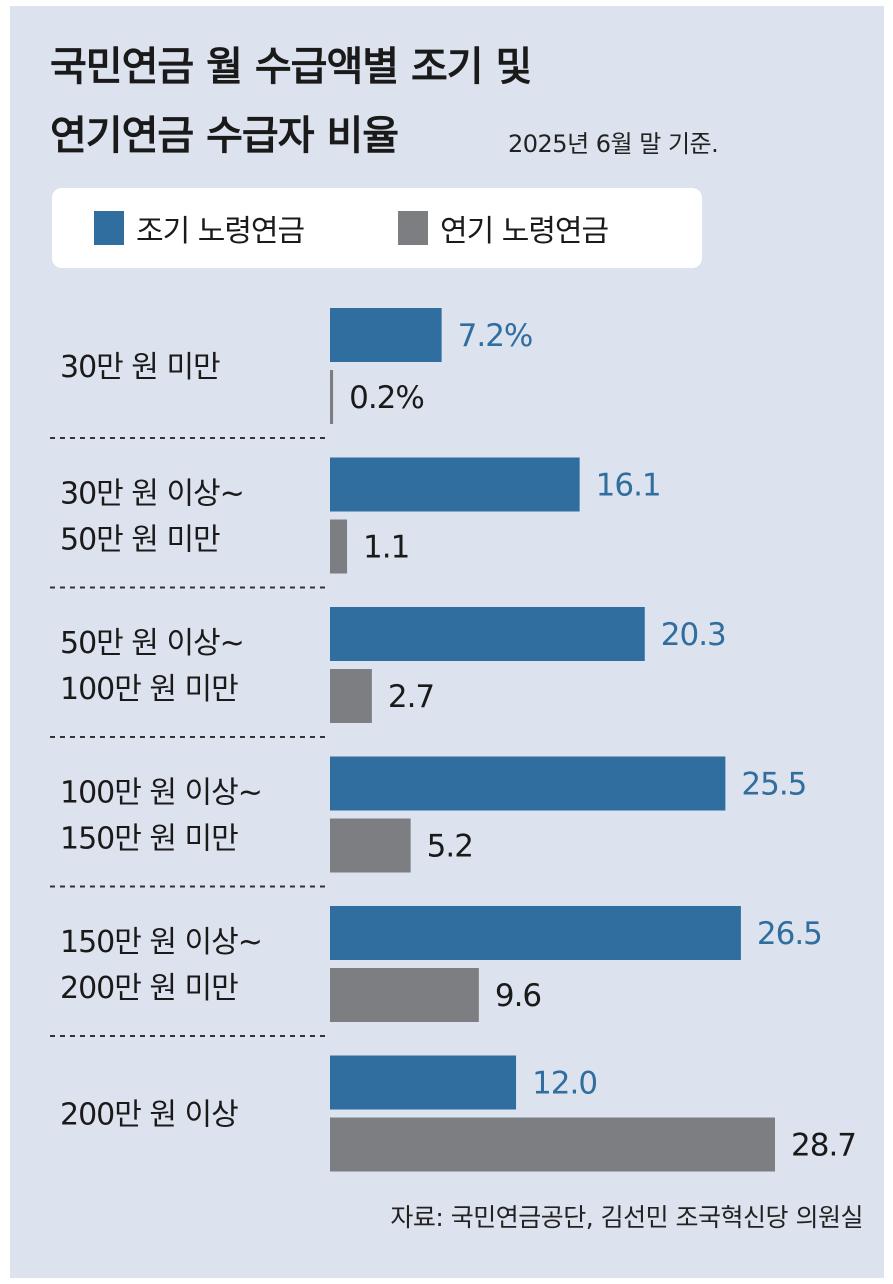 Image resolution: width=893 pixels, height=1284 pixels. Describe the element at coordinates (386, 398) in the screenshot. I see `value-label-late: 0.2%` at that location.